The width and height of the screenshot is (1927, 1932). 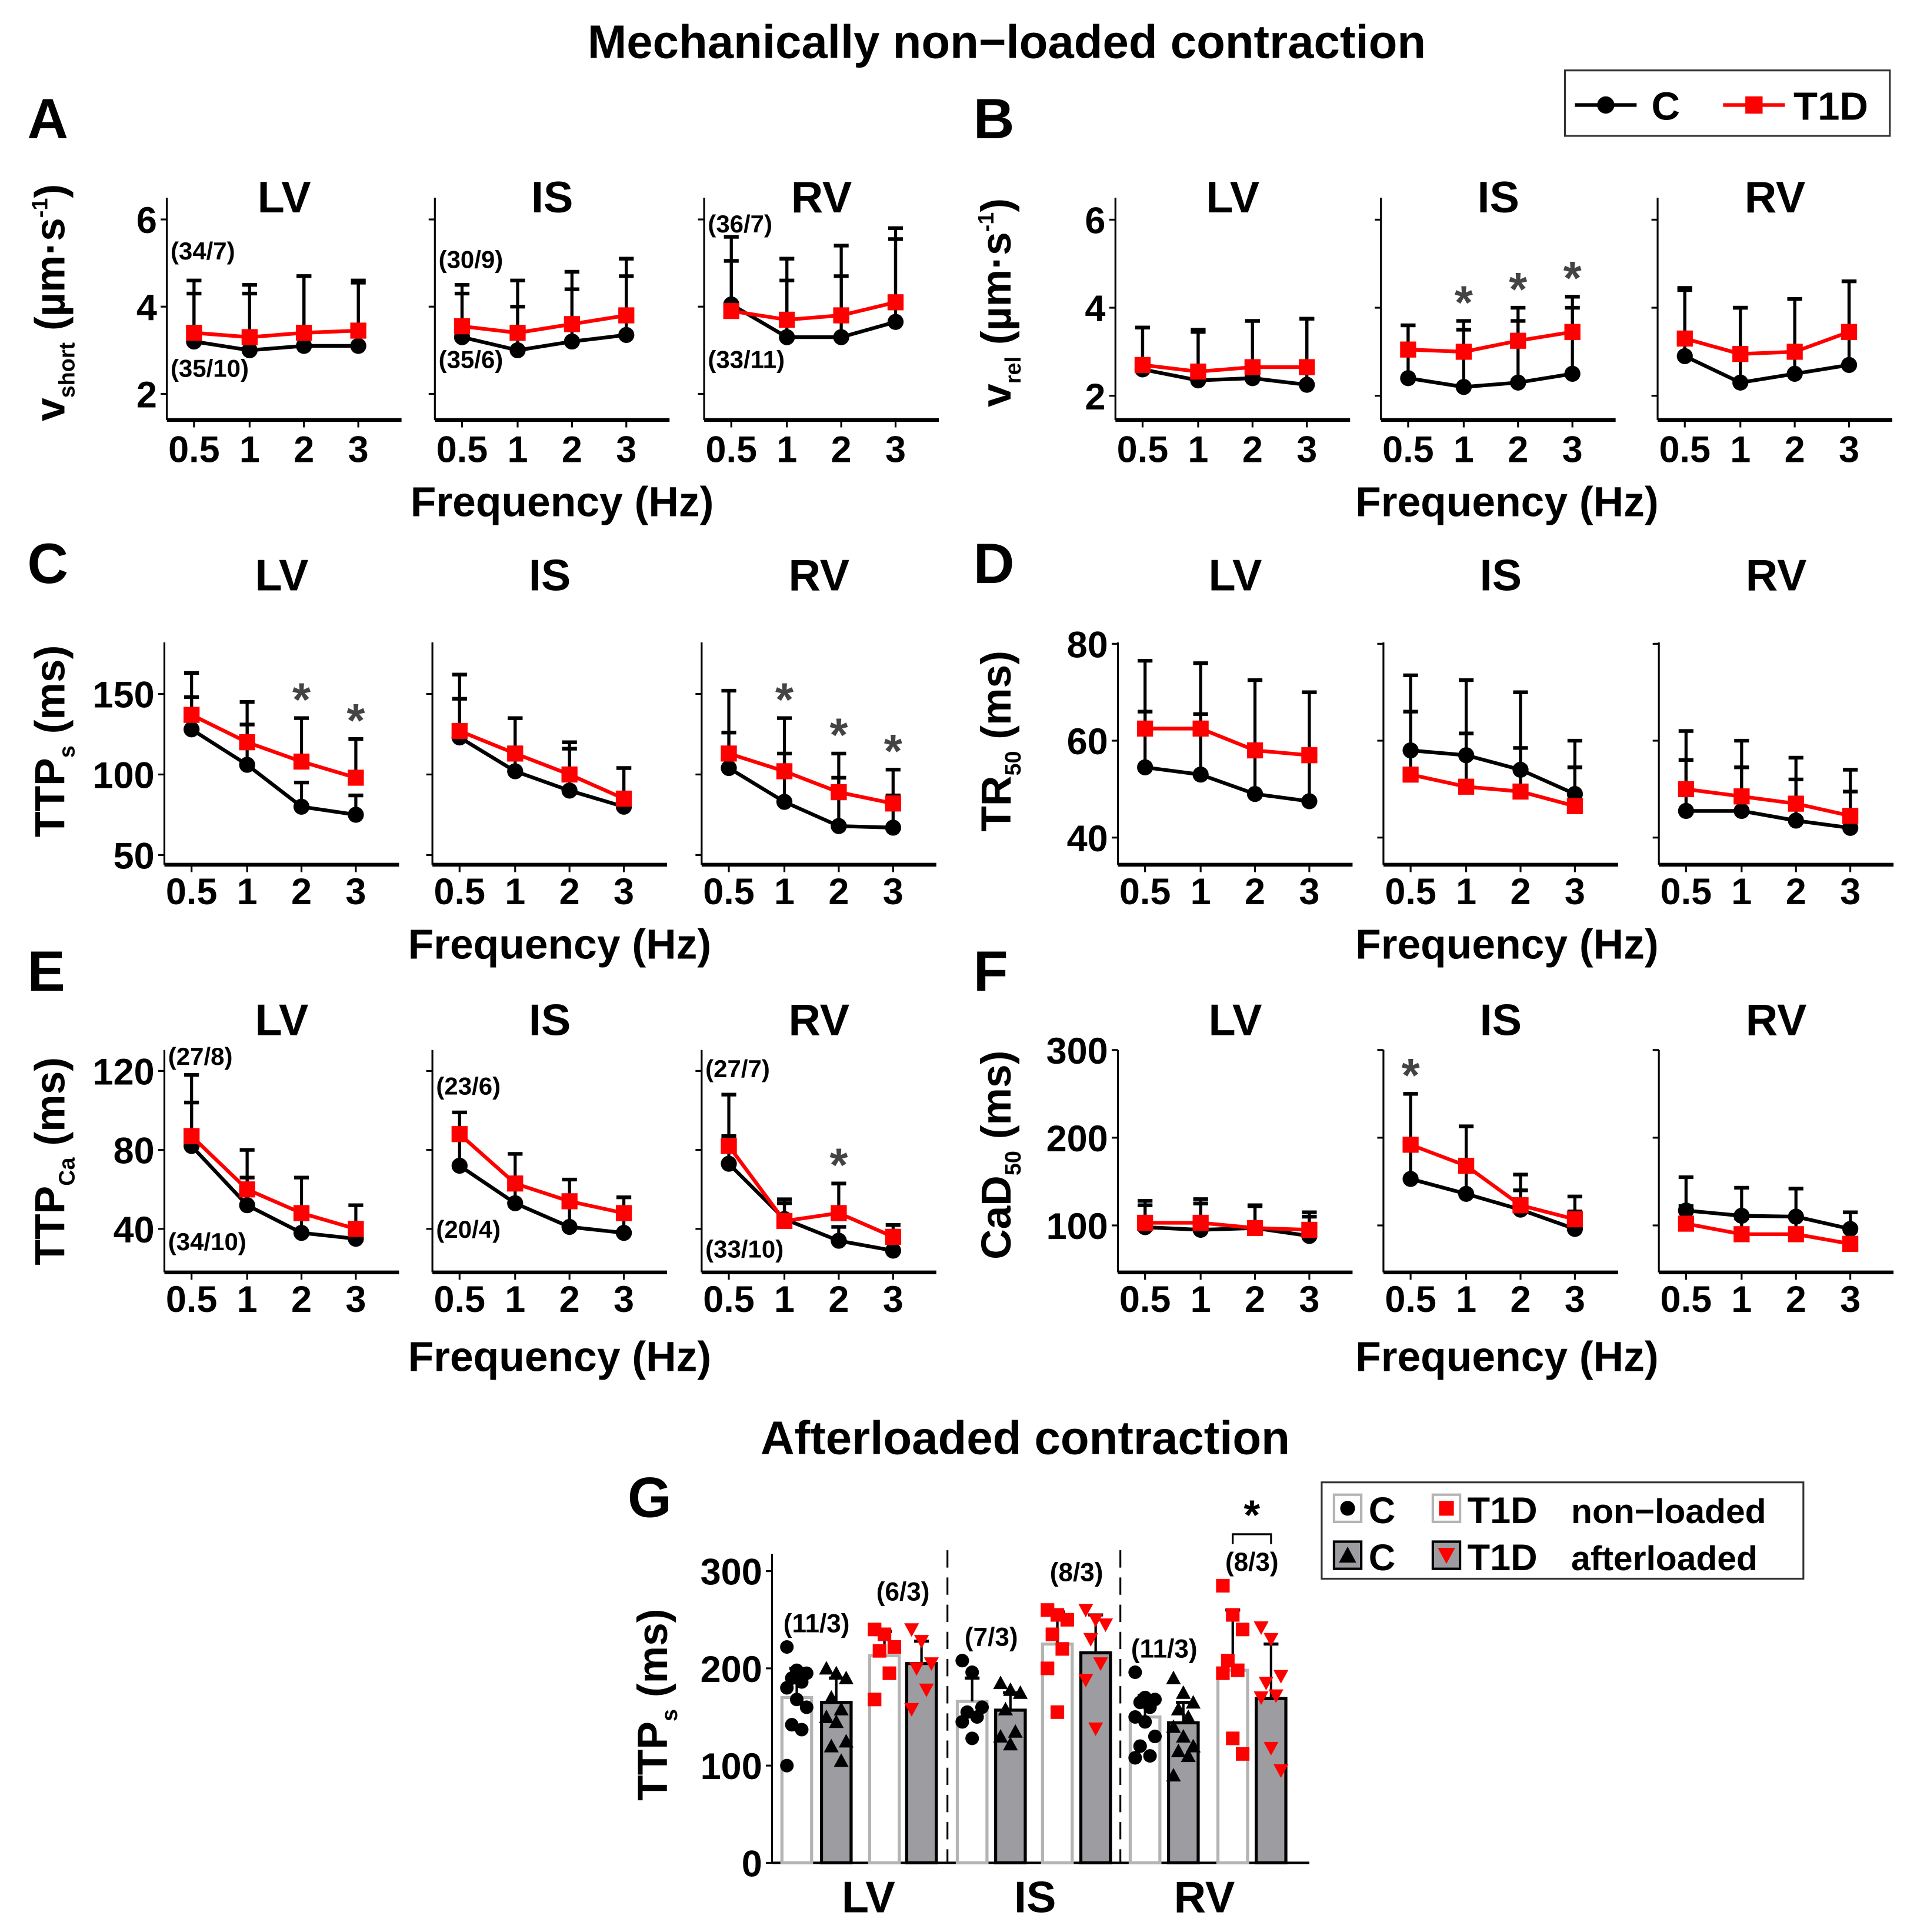 What do you see at coordinates (124, 695) in the screenshot?
I see `y-tick-label: 150` at bounding box center [124, 695].